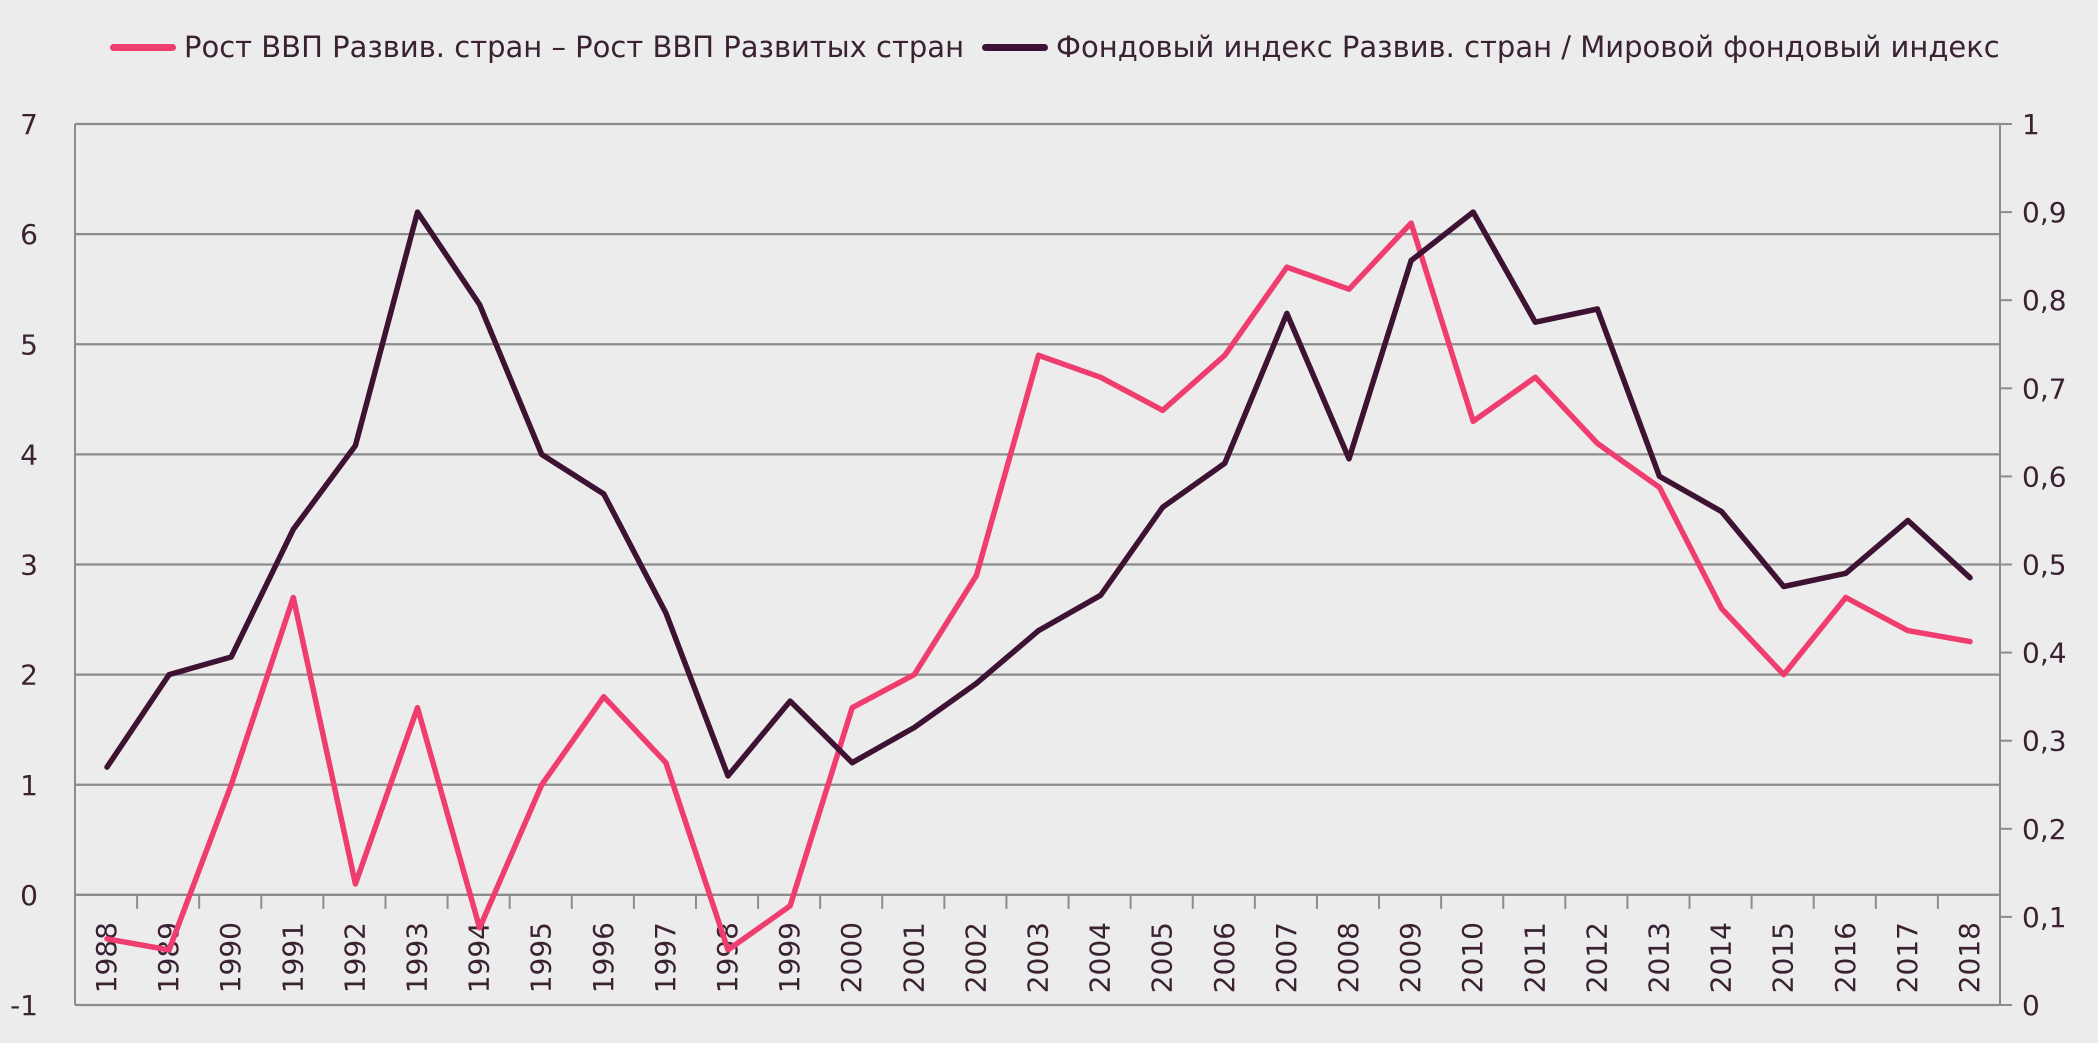 This screenshot has width=2098, height=1043. What do you see at coordinates (2044, 212) in the screenshot?
I see `y-tick-label-right-9: 0,9` at bounding box center [2044, 212].